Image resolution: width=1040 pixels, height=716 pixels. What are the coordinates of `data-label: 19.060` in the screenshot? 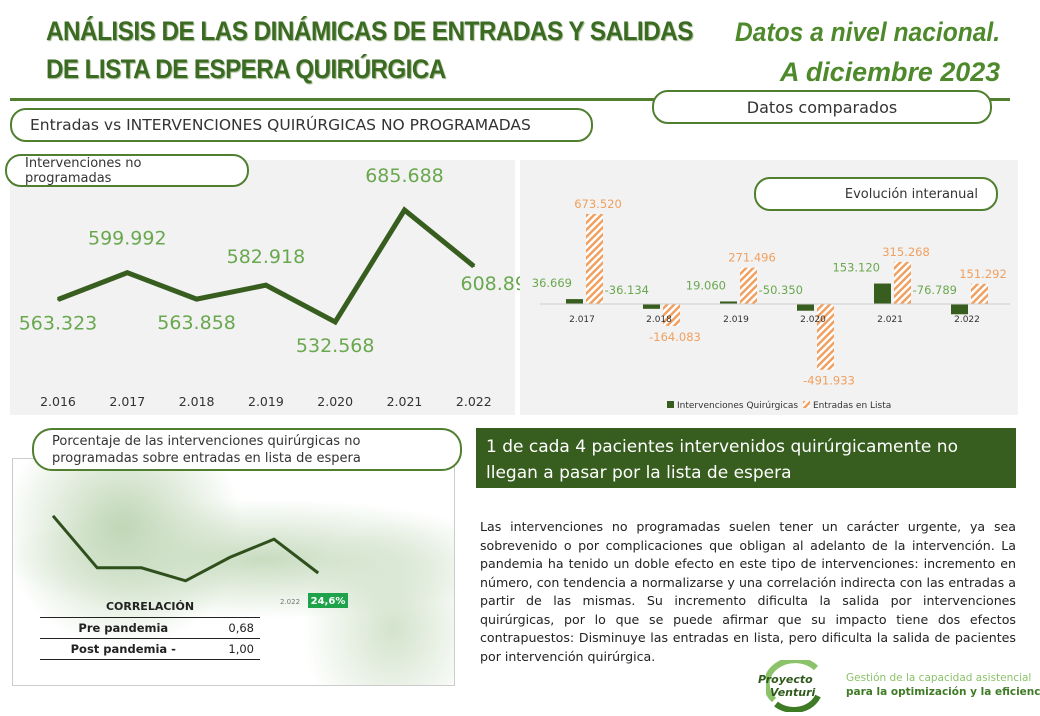 It's located at (706, 285).